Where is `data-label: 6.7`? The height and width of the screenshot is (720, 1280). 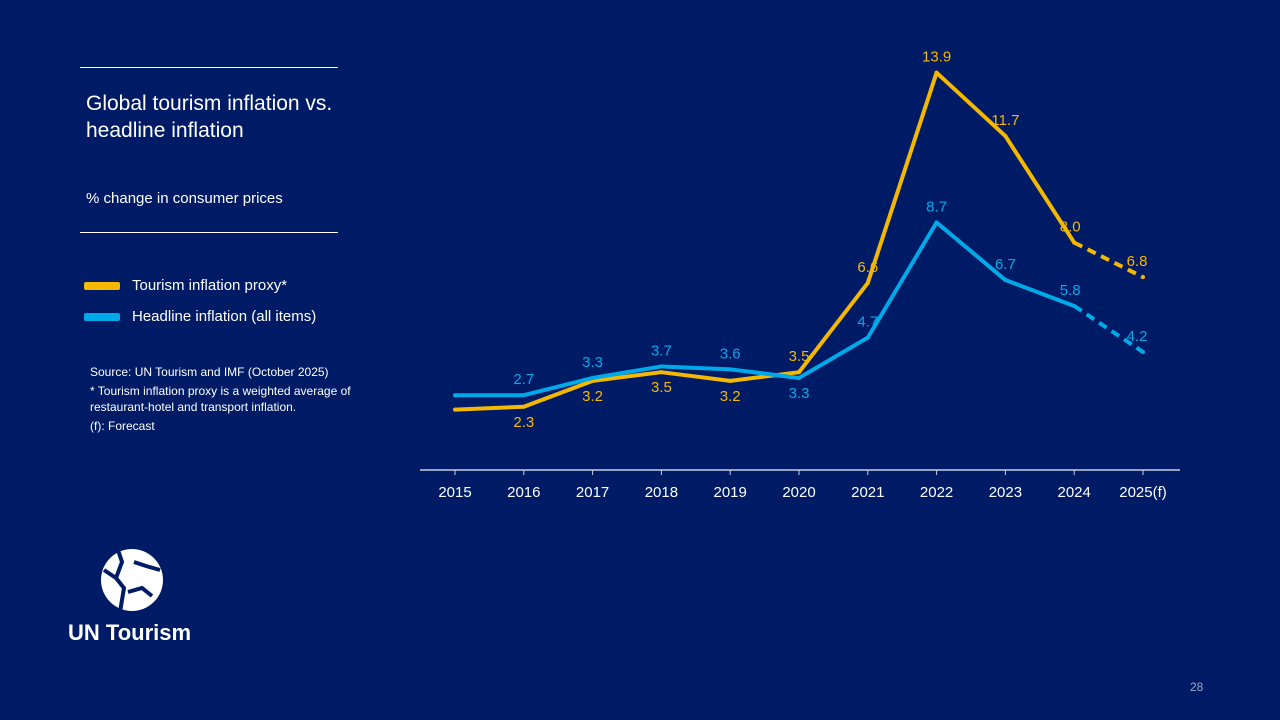
data-label: 6.7 is located at coordinates (1005, 264).